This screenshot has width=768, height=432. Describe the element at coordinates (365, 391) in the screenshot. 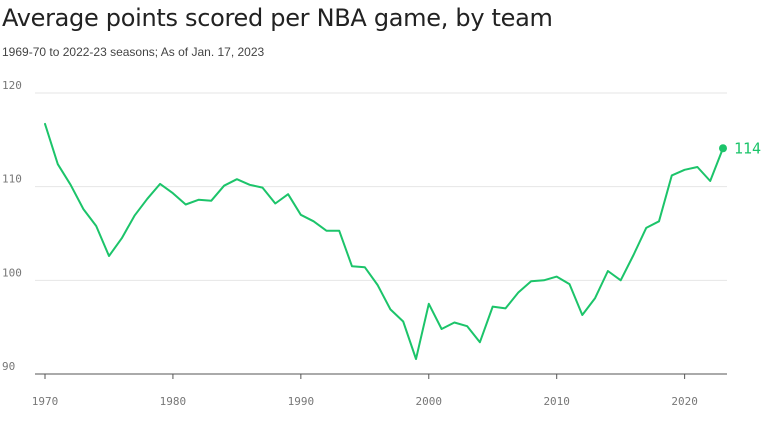

I see `x-axis-ticks: 1970 1980 1990 2000 2010 2020` at that location.